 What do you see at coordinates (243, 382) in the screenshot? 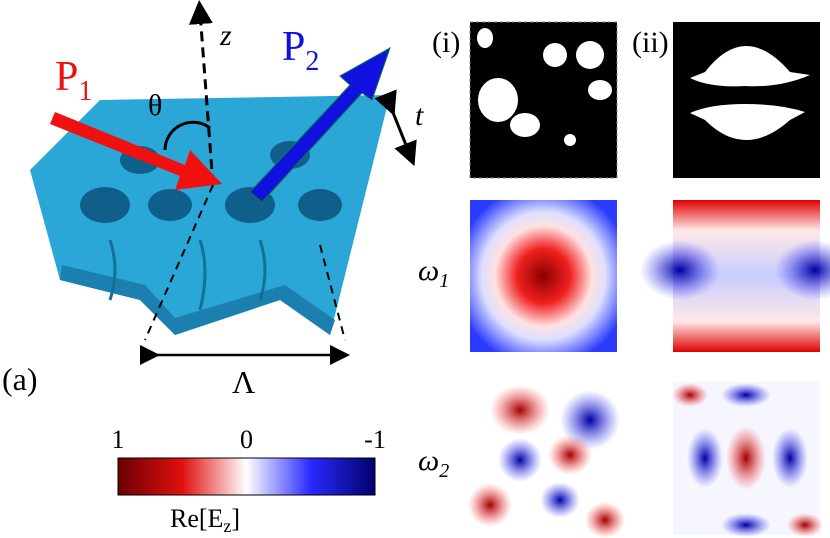
I see `period-label: Λ` at bounding box center [243, 382].